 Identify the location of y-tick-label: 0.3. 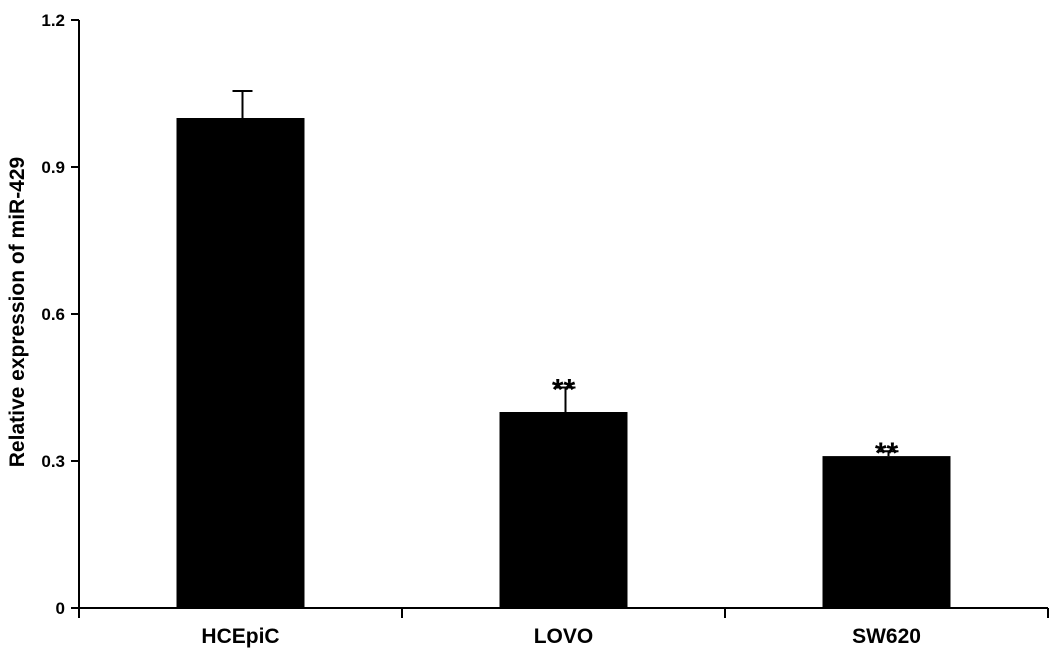
(53, 461).